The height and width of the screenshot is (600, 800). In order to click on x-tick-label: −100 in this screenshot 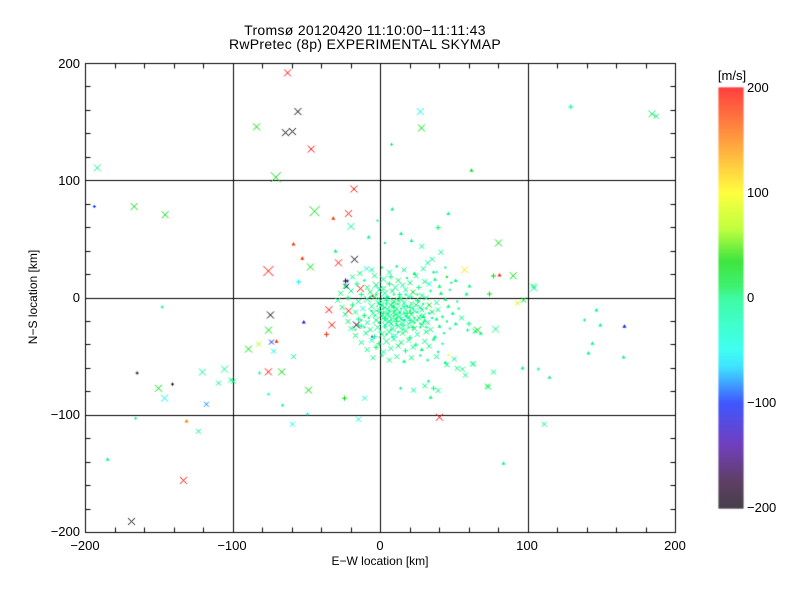, I will do `click(232, 545)`.